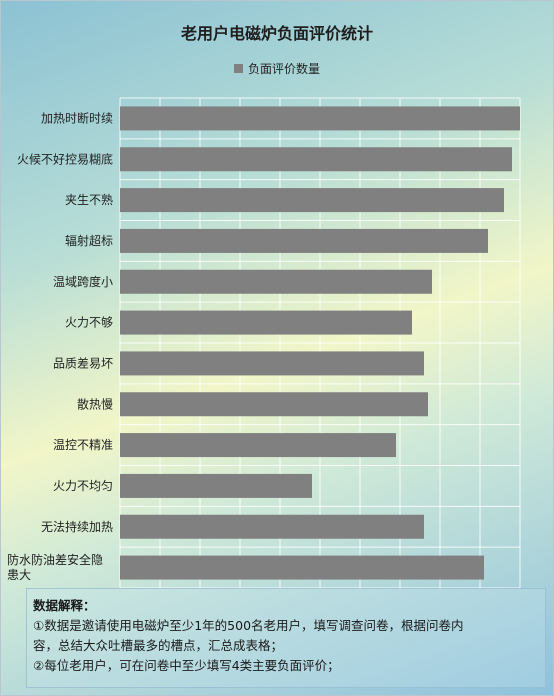 The width and height of the screenshot is (554, 696). Describe the element at coordinates (248, 625) in the screenshot. I see `data-explanation-line-1: ①数据是邀请使用电磁炉至少1年的500名老用户，填写调查问卷，根据问卷内` at that location.